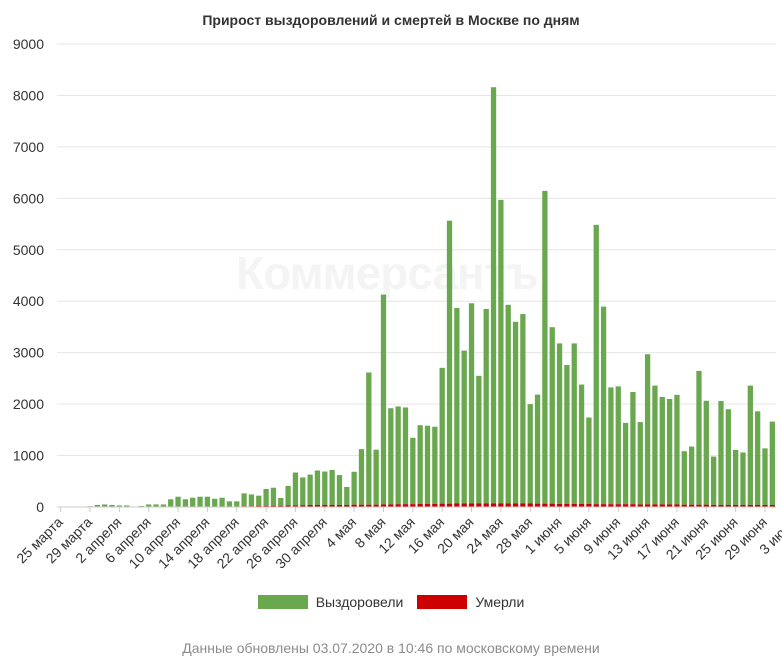 The image size is (782, 657). What do you see at coordinates (470, 602) in the screenshot?
I see `legend-item-died: Умерли` at bounding box center [470, 602].